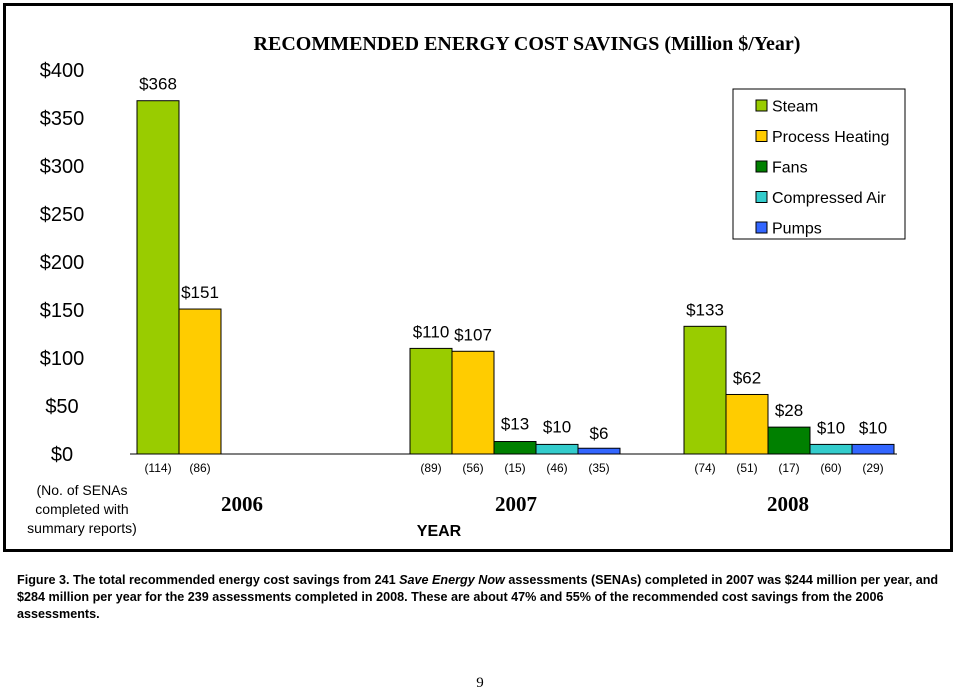 The width and height of the screenshot is (960, 693). What do you see at coordinates (431, 401) in the screenshot?
I see `bar-steam-2007` at bounding box center [431, 401].